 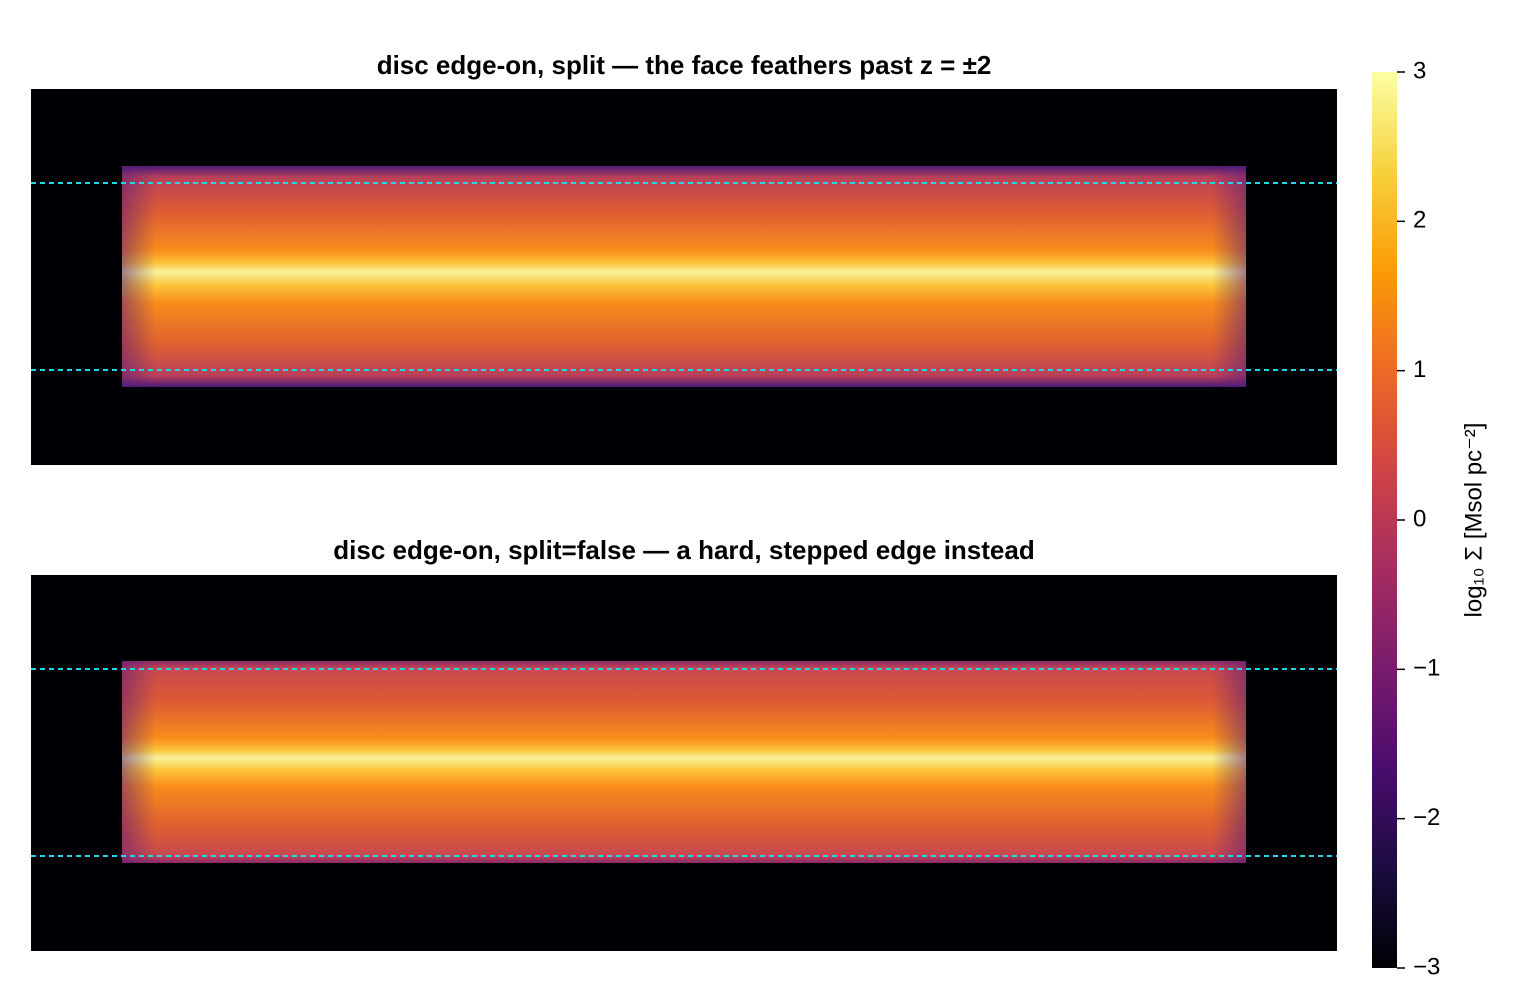 I want to click on colorbar-tick-label: −3, so click(x=1426, y=966).